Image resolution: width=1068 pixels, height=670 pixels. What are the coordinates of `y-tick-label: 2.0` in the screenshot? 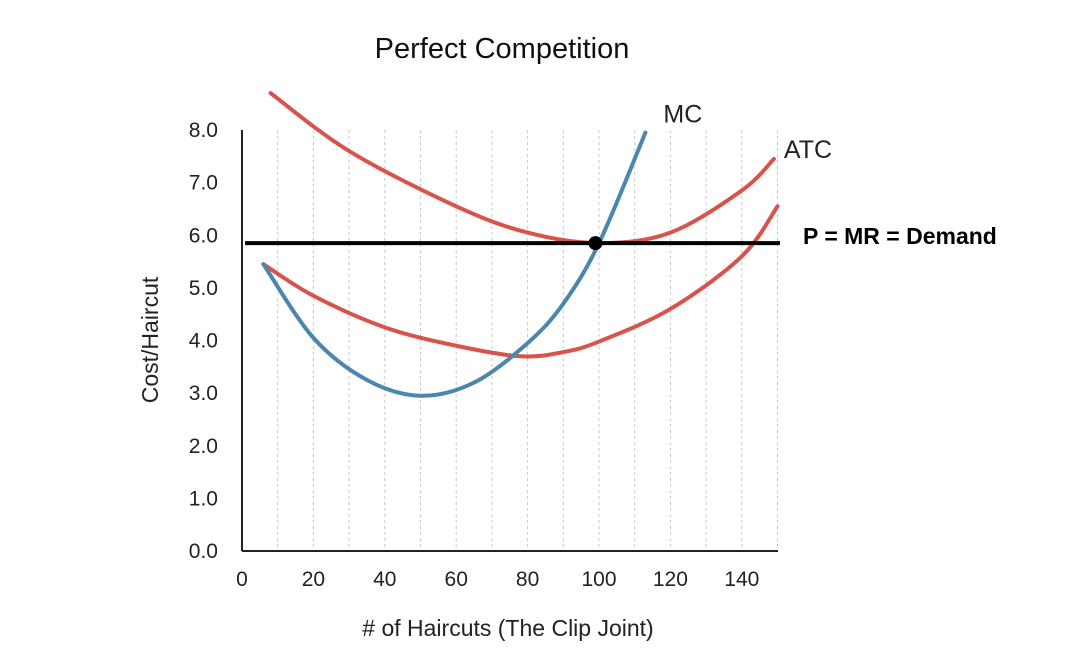 It's located at (203, 446).